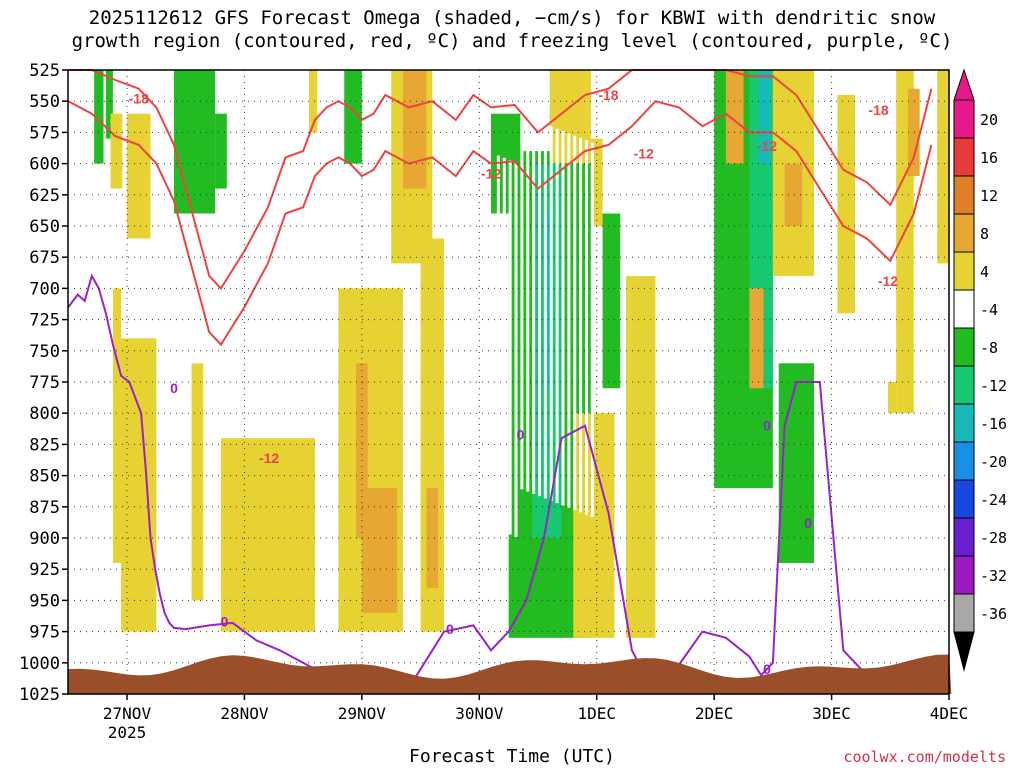 The height and width of the screenshot is (768, 1024). I want to click on y-tick-label: 650, so click(44, 227).